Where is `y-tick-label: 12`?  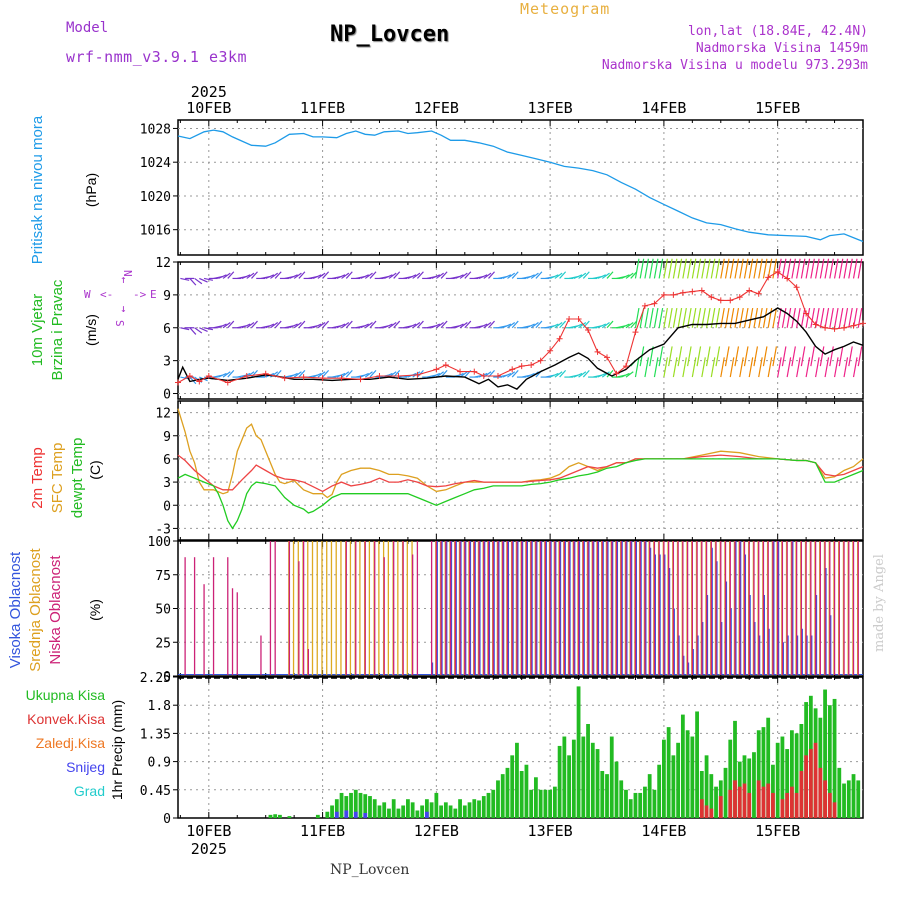
y-tick-label: 12 is located at coordinates (163, 414).